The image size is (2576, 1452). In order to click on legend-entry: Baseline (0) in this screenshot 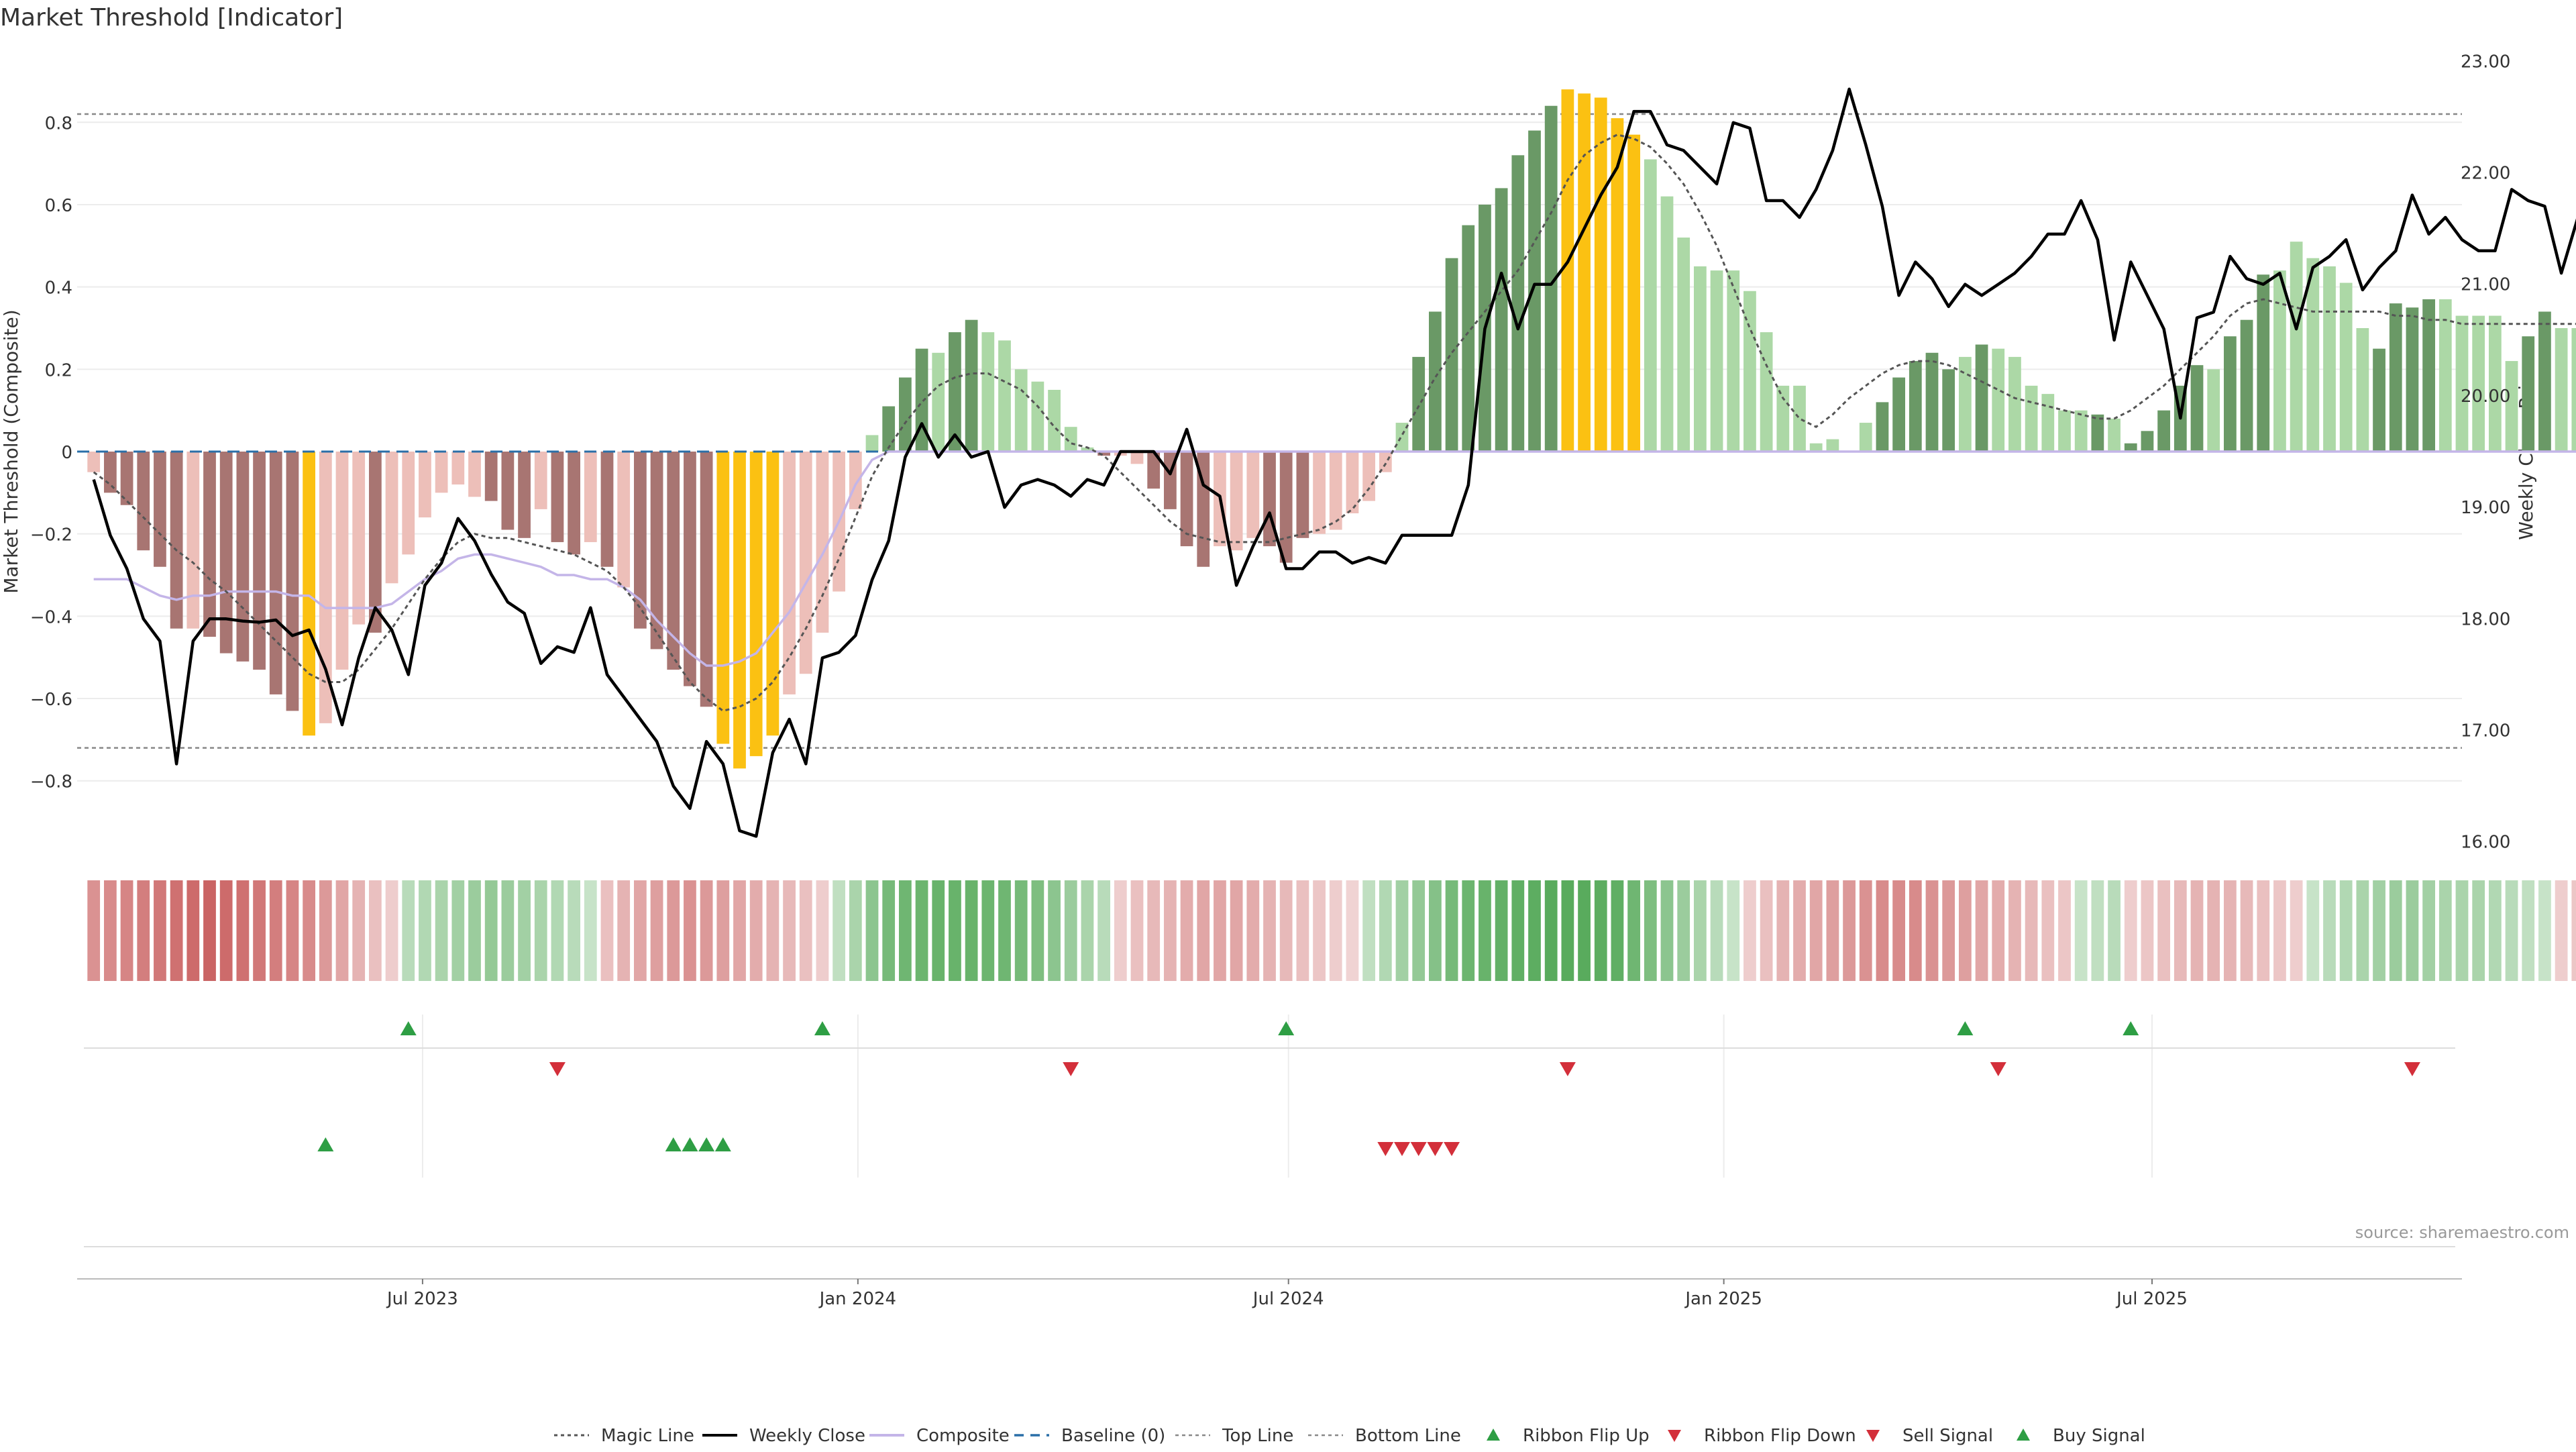, I will do `click(1113, 1436)`.